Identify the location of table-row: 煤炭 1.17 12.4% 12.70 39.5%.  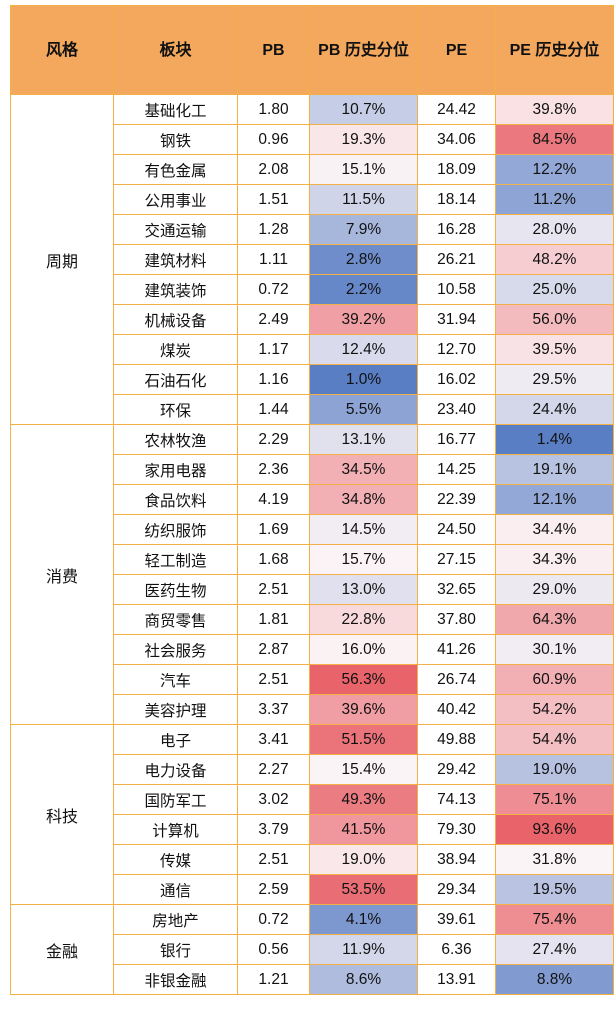
(312, 349).